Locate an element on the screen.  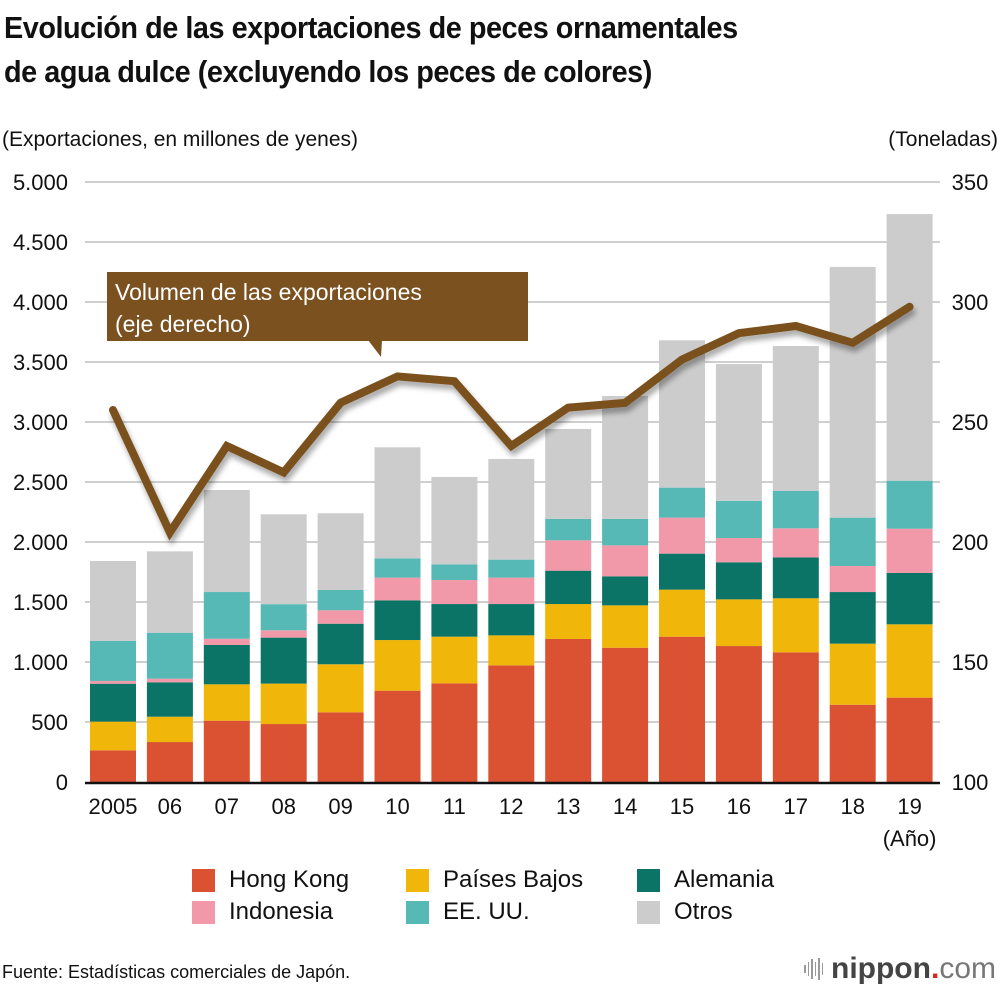
left-tick-label: 0 is located at coordinates (62, 782).